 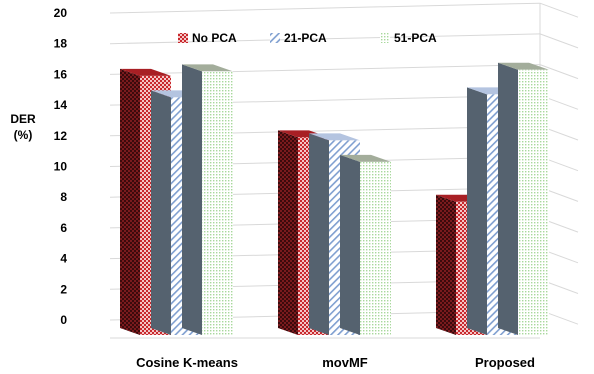 I want to click on legend-label: 51-PCA, so click(x=415, y=38).